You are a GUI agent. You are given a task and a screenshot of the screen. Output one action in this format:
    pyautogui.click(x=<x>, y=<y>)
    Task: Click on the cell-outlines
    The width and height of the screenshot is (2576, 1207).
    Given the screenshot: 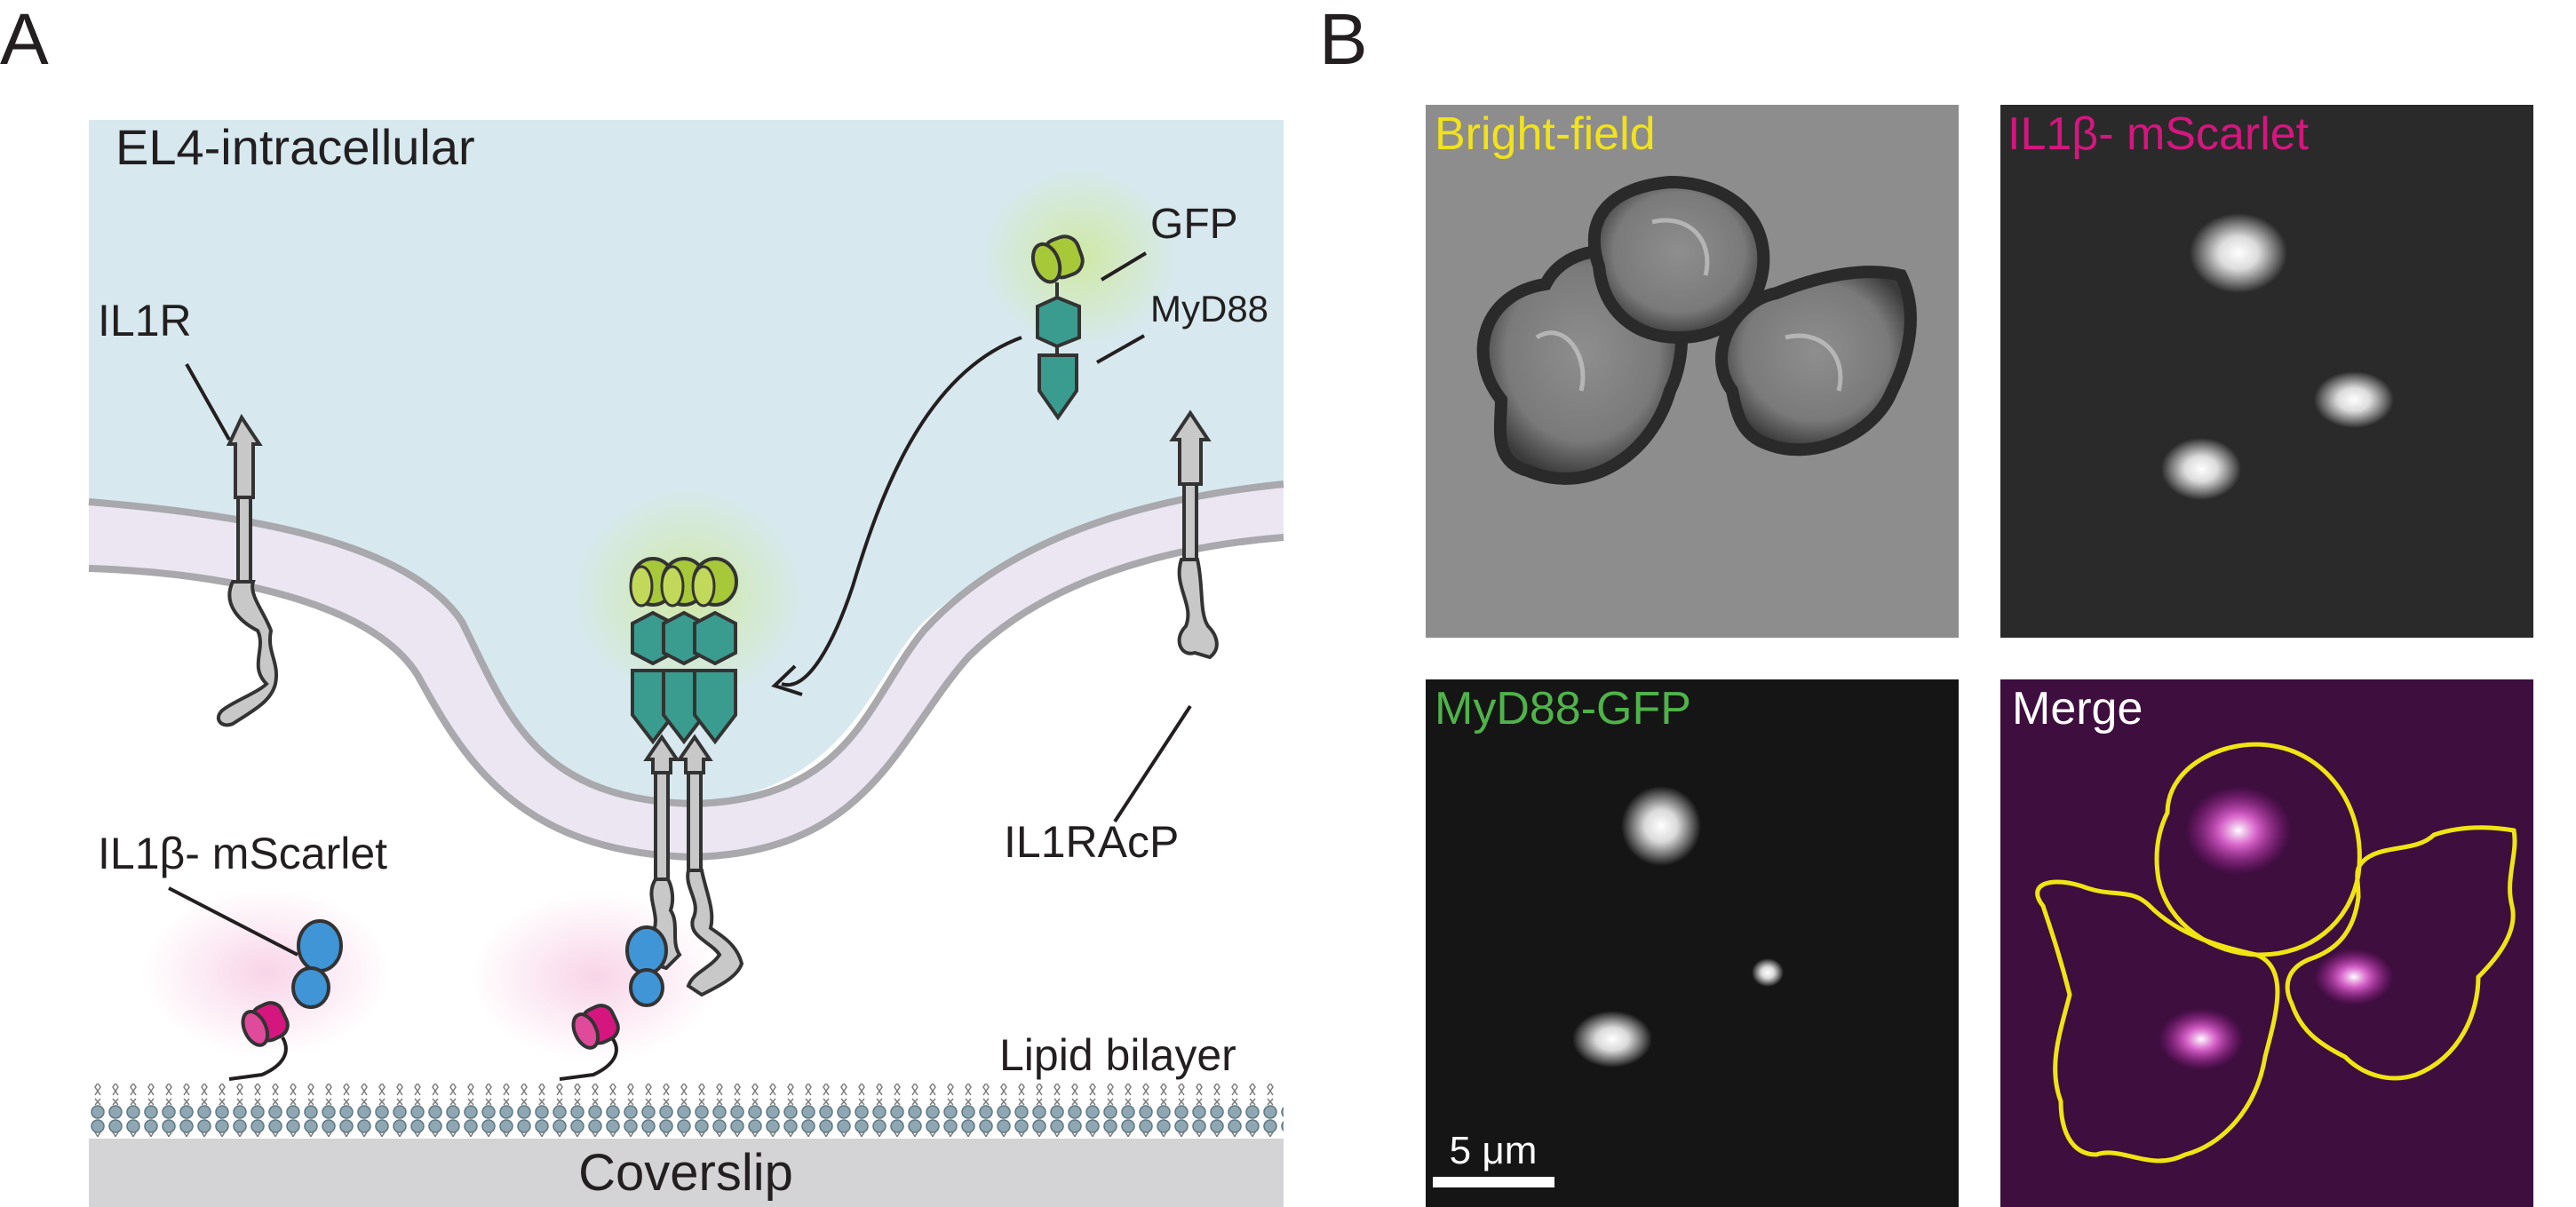 What is the action you would take?
    pyautogui.click(x=2276, y=952)
    